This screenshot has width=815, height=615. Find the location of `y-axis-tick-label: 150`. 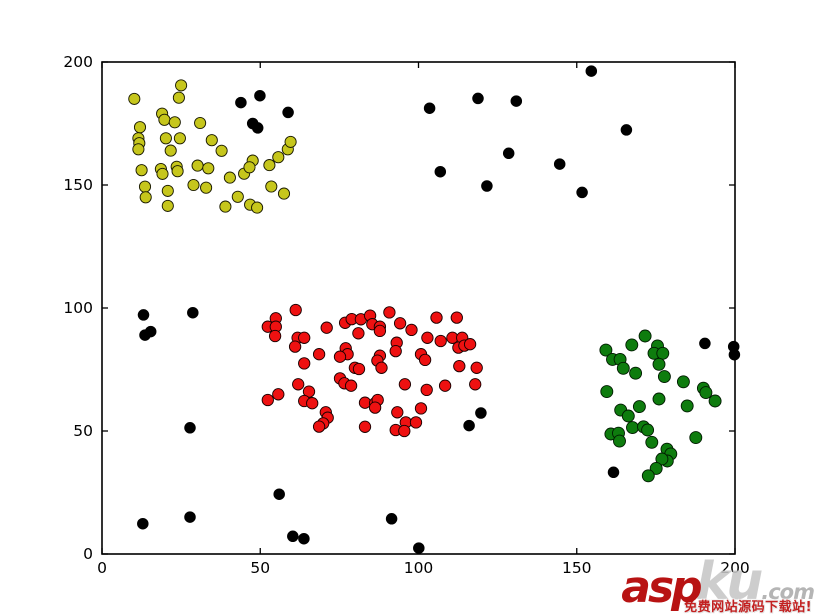

y-axis-tick-label: 150 is located at coordinates (78, 185).